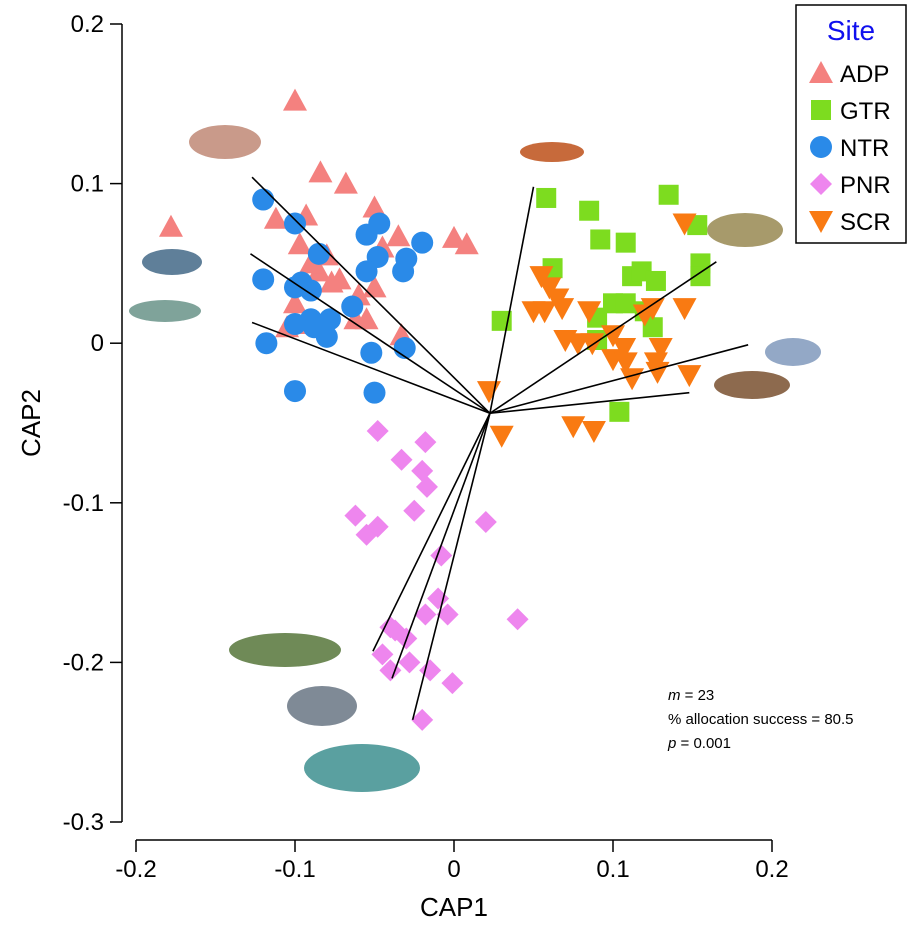  Describe the element at coordinates (87, 184) in the screenshot. I see `y-tick-label: 0.1` at that location.